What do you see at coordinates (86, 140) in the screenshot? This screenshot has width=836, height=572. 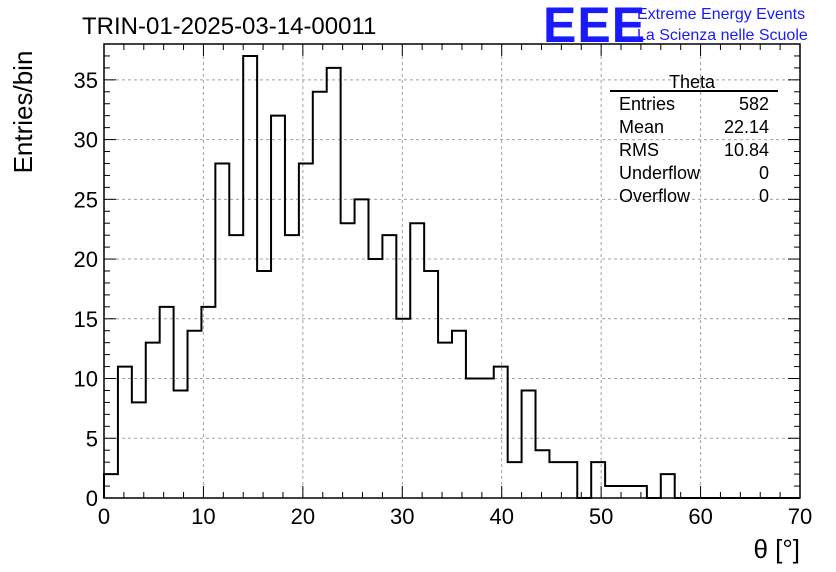 I see `y-tick-label: 30` at bounding box center [86, 140].